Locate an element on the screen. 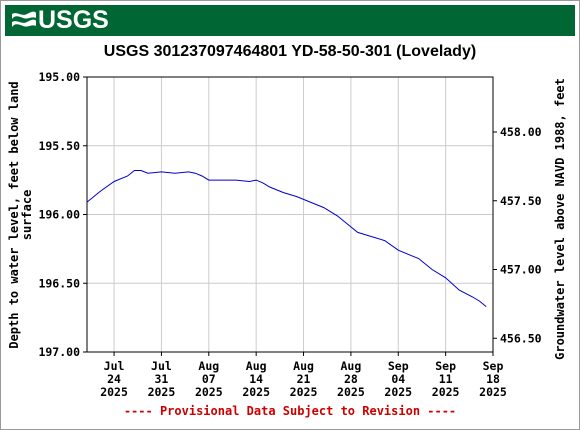  y-left-tick-label: 195.50 is located at coordinates (59, 146).